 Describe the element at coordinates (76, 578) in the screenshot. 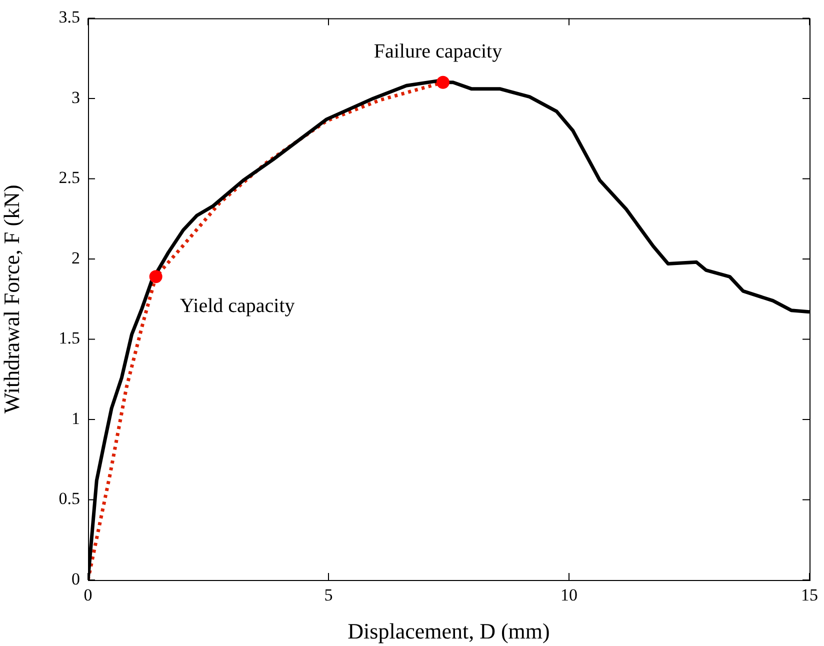

I see `y-tick-label: 0` at that location.